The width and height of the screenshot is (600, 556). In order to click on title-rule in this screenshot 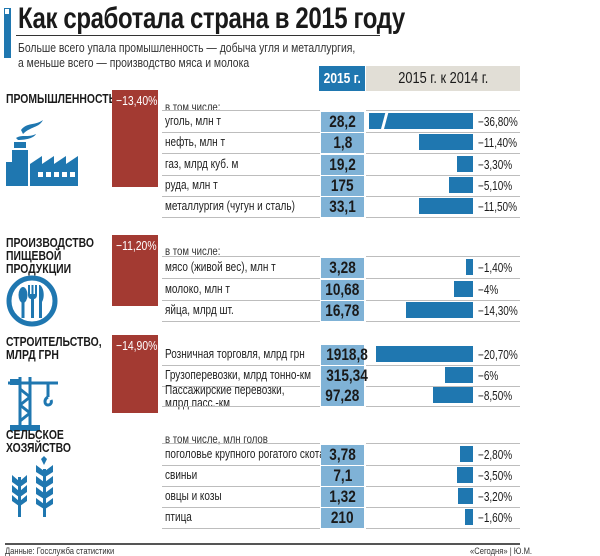, I will do `click(198, 35)`.